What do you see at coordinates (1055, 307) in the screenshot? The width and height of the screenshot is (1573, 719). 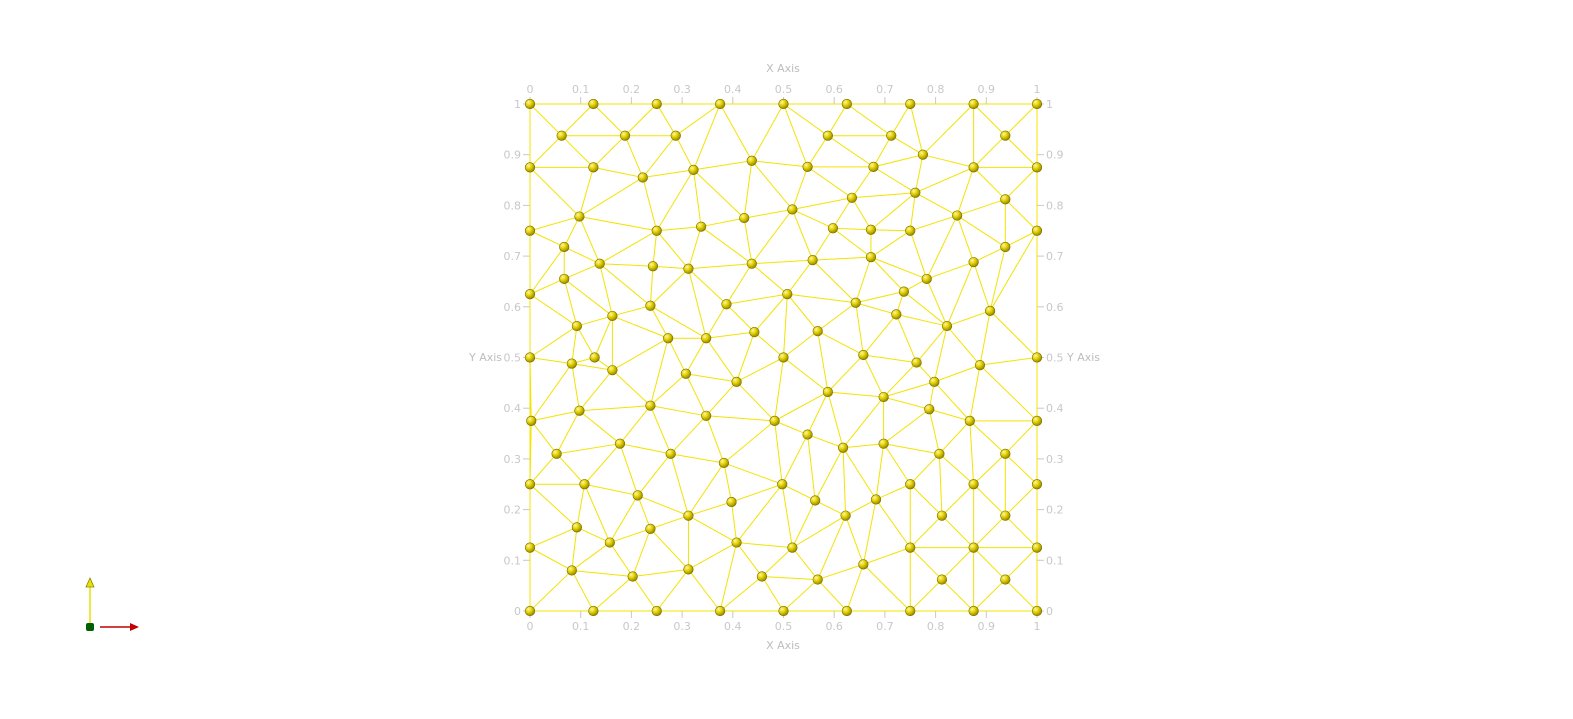 I see `y-tick-label-right: 0.6` at bounding box center [1055, 307].